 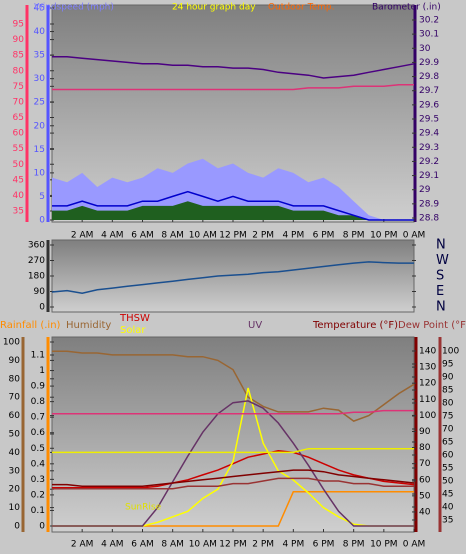 I want to click on y-tick-label: 25, so click(x=39, y=103).